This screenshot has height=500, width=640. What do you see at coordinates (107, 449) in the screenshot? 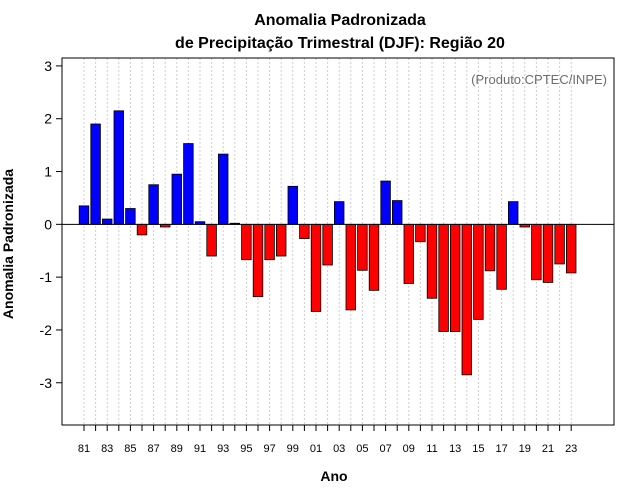
I see `x-tick-label: 83` at bounding box center [107, 449].